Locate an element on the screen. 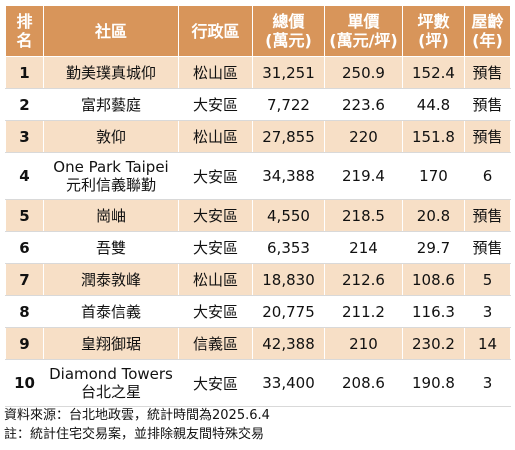 The width and height of the screenshot is (515, 450). table-row: 9 皇翔御琚 信義區 42,388 210 230.2 14 is located at coordinates (258, 343).